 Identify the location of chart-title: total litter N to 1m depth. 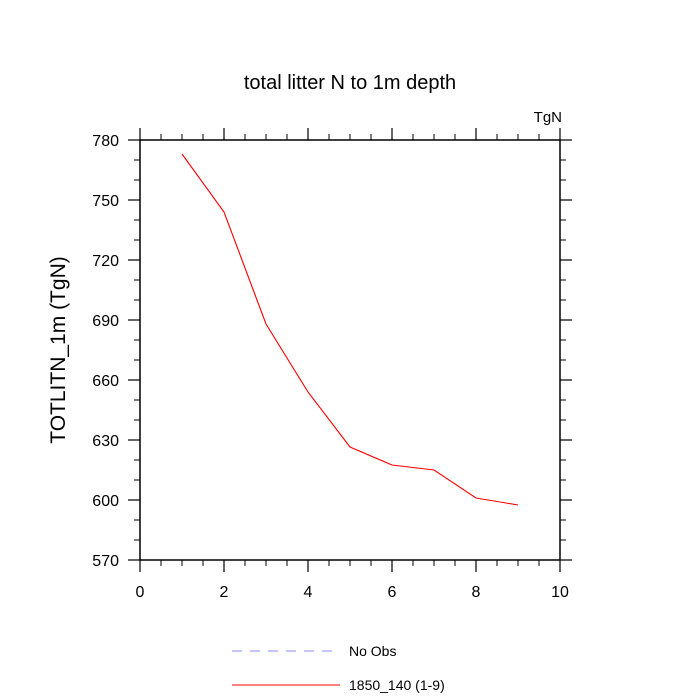
(350, 83).